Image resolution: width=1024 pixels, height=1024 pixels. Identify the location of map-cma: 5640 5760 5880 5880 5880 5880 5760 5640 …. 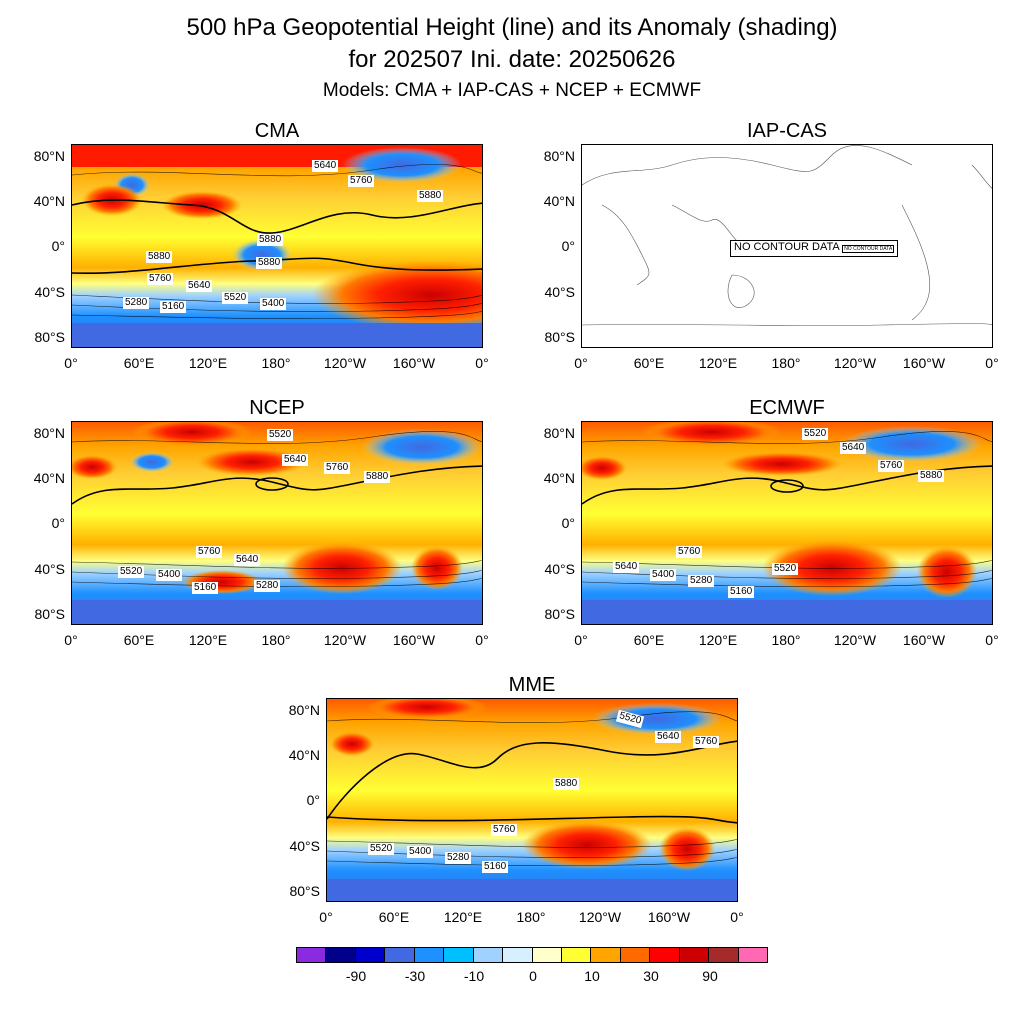
(277, 246).